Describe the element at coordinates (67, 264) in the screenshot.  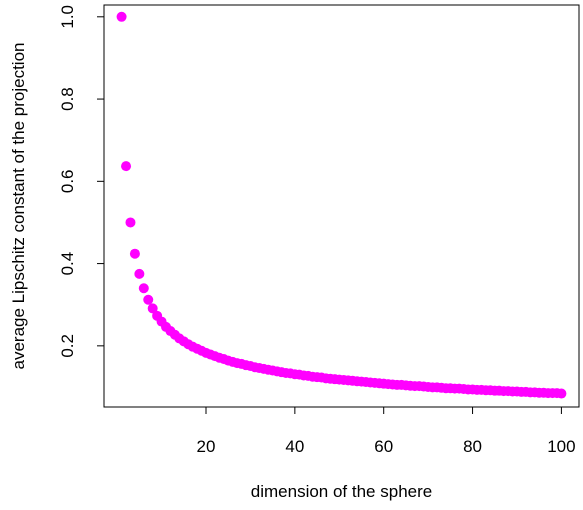
I see `y-tick-label: 0.4` at that location.